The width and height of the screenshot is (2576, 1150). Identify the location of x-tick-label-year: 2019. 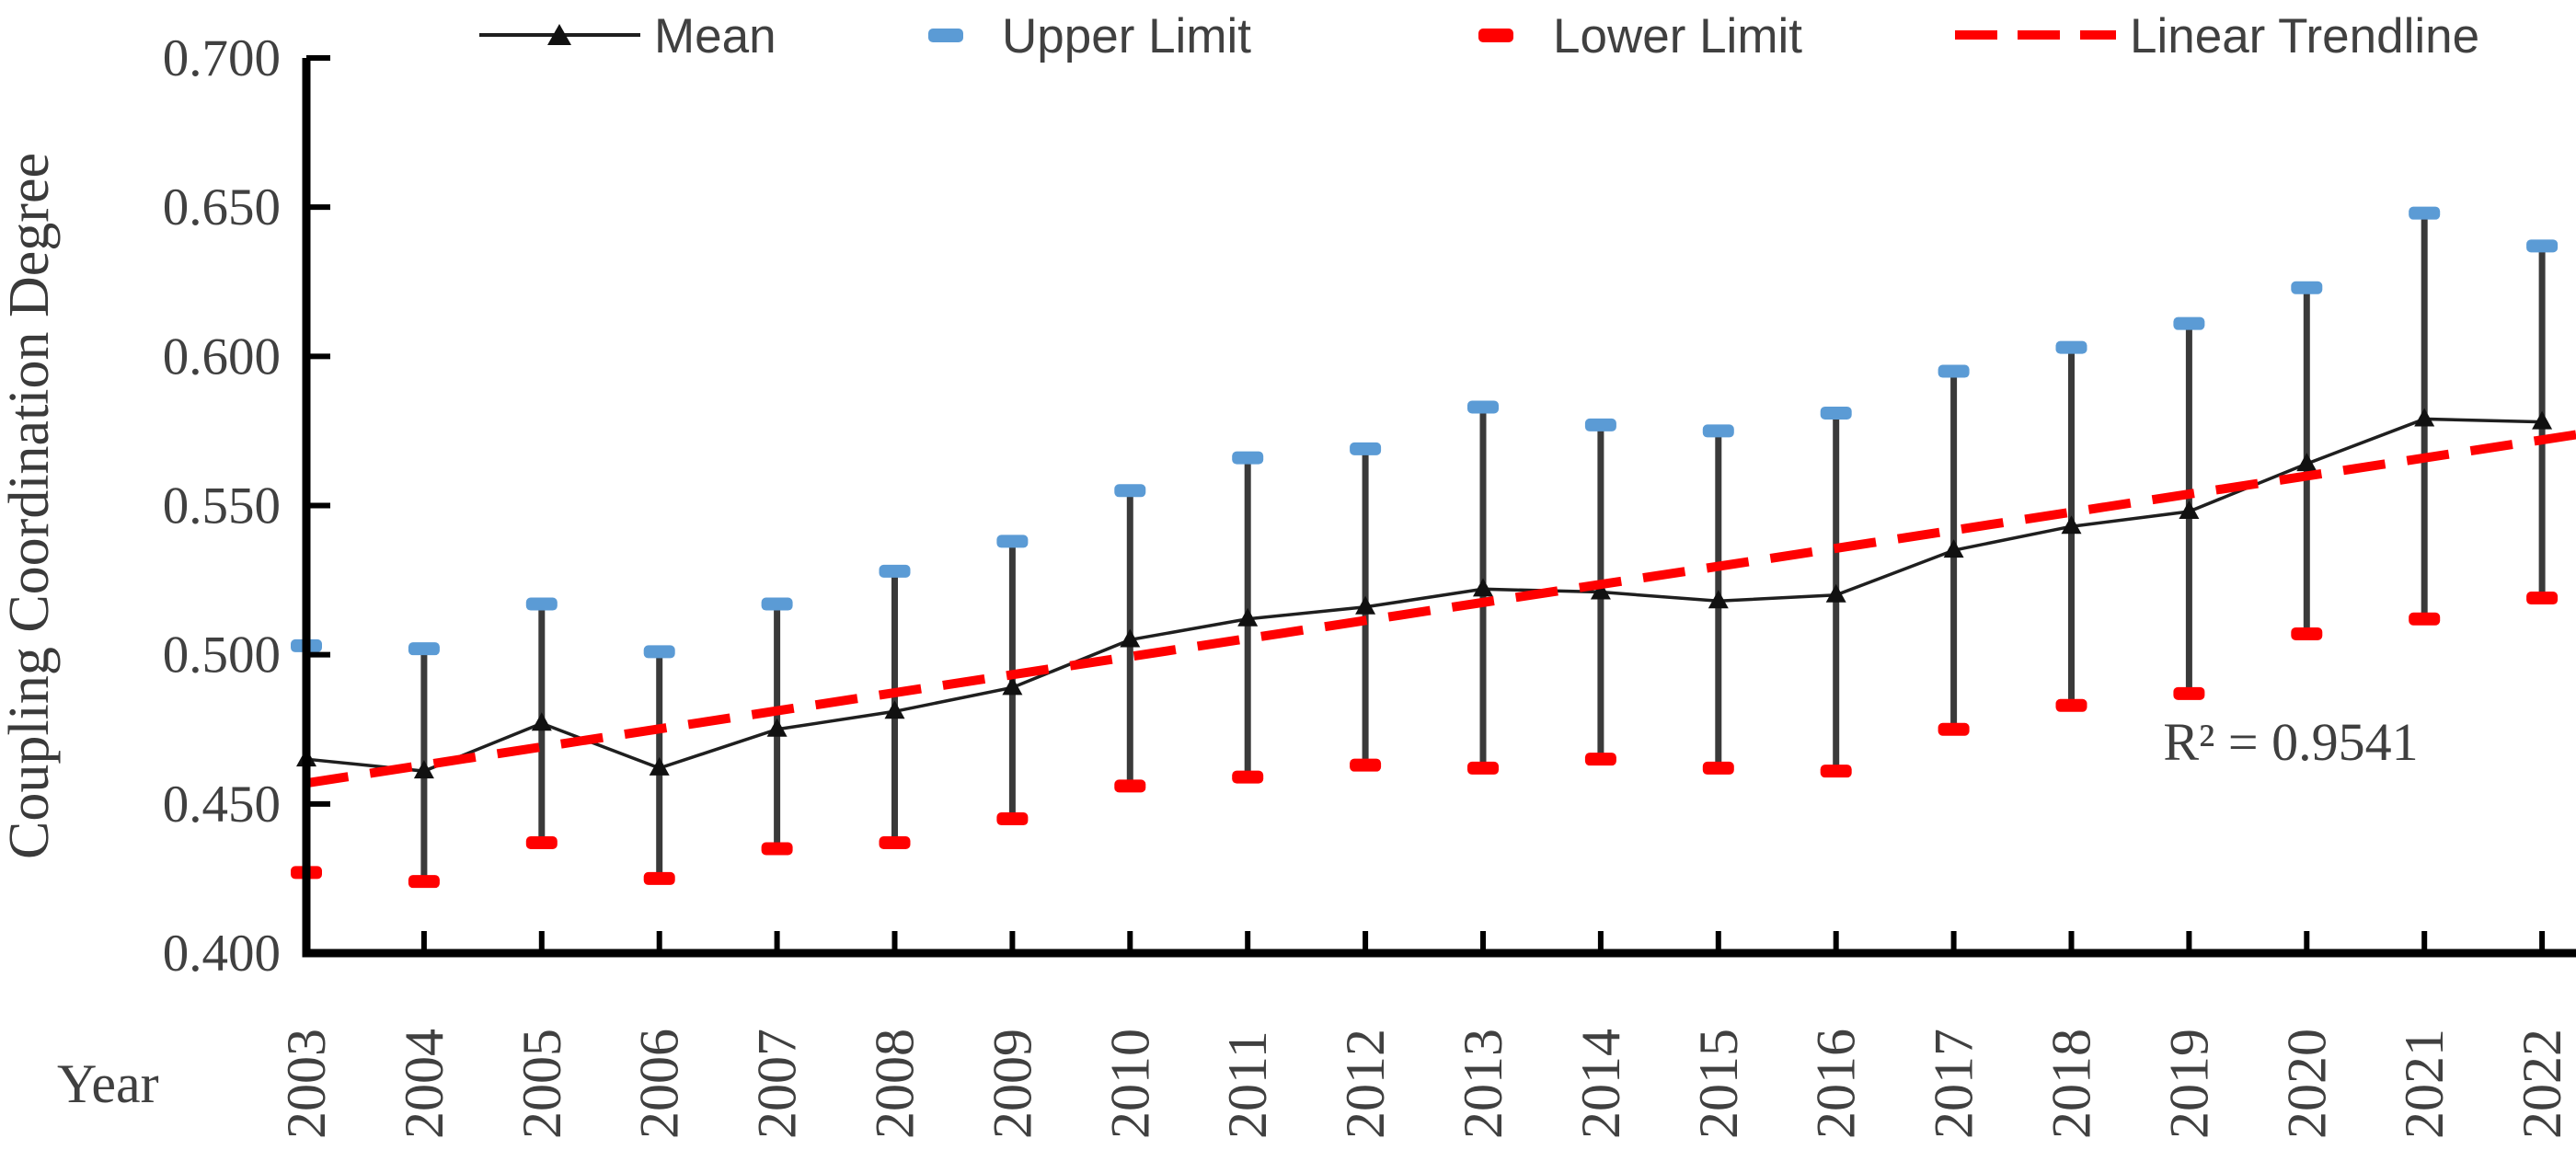
(2188, 1084).